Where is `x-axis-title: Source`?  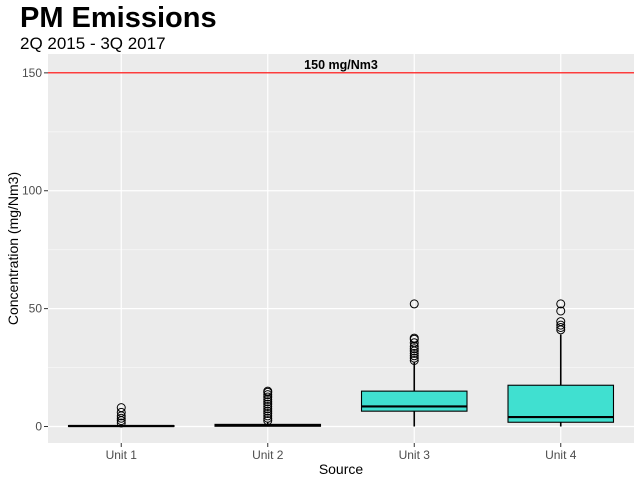 x-axis-title: Source is located at coordinates (341, 469).